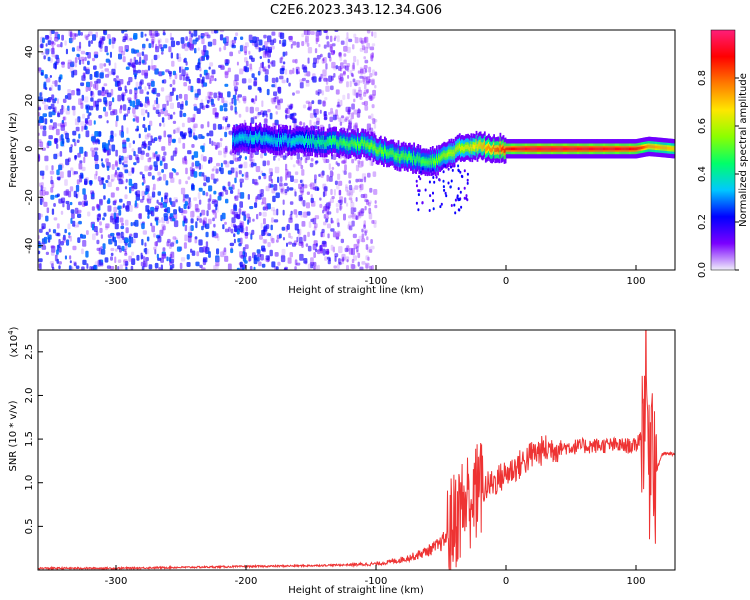 The width and height of the screenshot is (750, 600). What do you see at coordinates (29, 197) in the screenshot?
I see `y-tick-label: -20` at bounding box center [29, 197].